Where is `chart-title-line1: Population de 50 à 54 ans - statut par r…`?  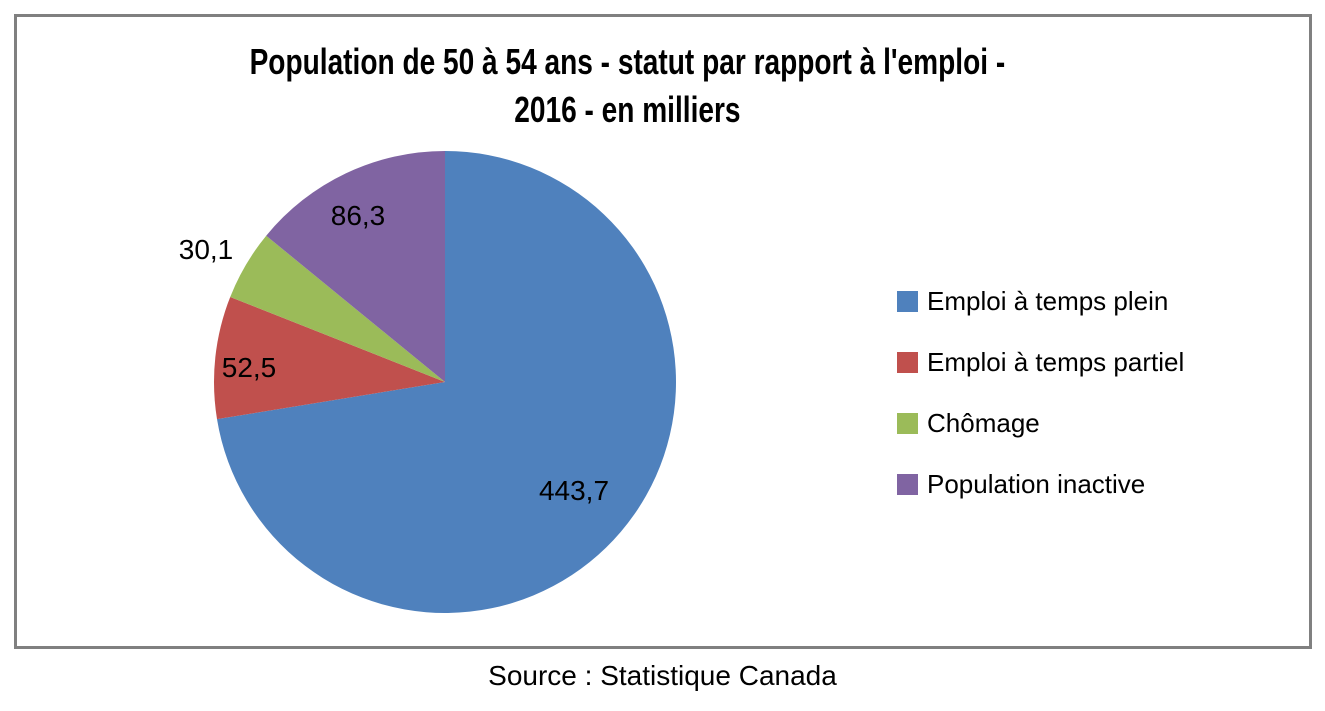
chart-title-line1: Population de 50 à 54 ans - statut par r… is located at coordinates (627, 61).